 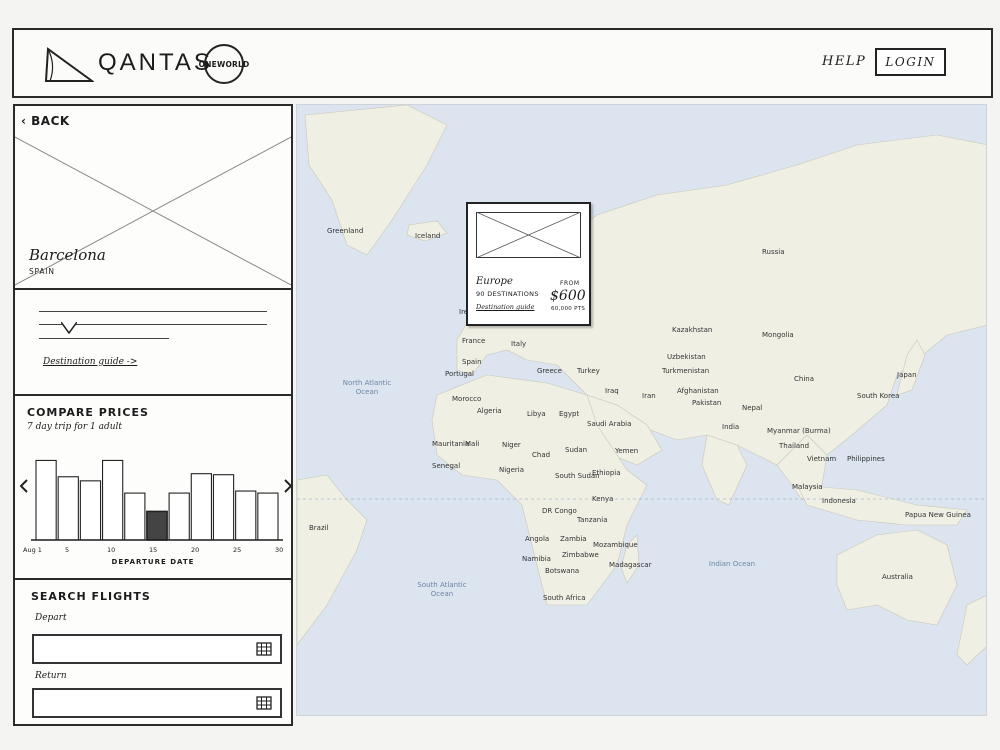 I want to click on country-label: Kenya, so click(x=603, y=499).